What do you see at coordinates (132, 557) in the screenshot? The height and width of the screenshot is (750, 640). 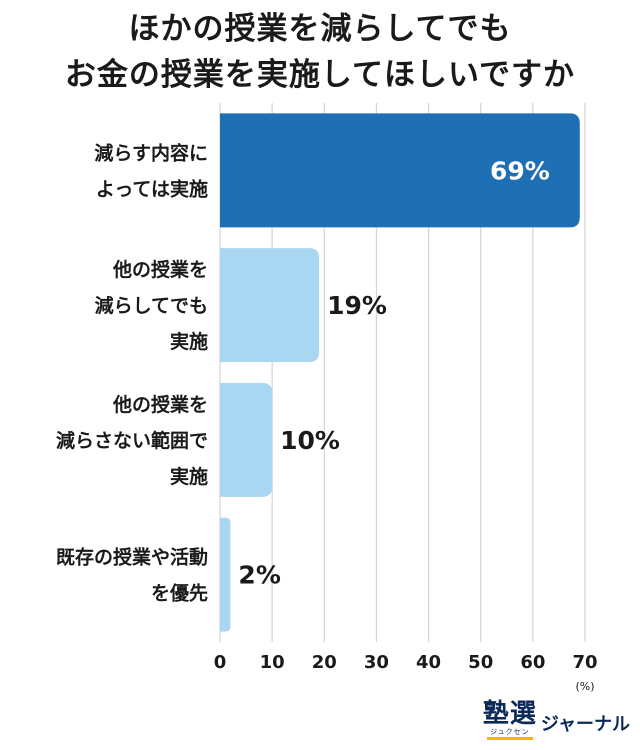 I see `category-label: 既存の授業や活動` at bounding box center [132, 557].